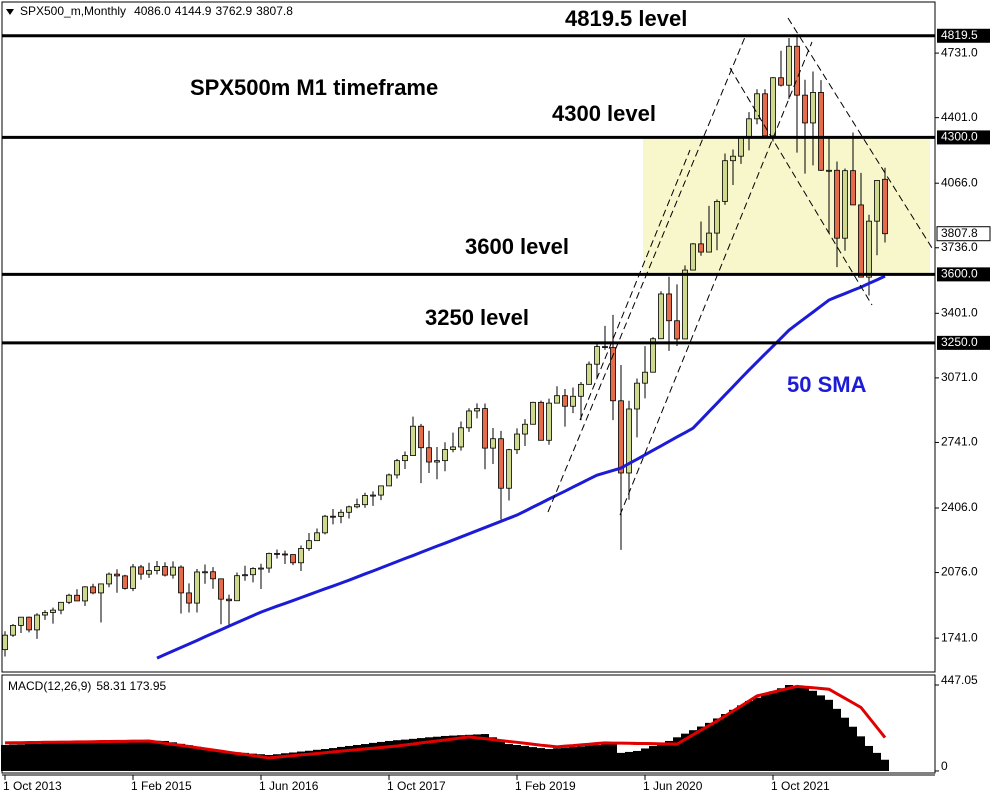 This screenshot has width=1000, height=800. I want to click on level-label: 3250.0, so click(959, 342).